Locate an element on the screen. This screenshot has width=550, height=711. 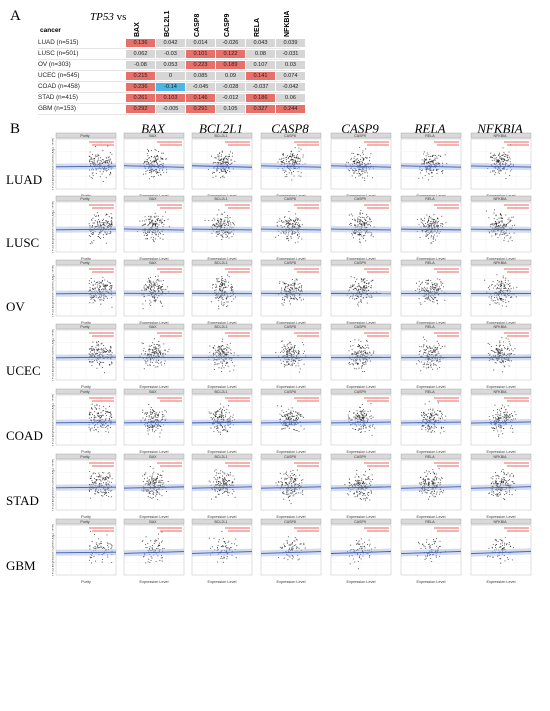
scatter-plot-ucec-casp9: CASP9 Expression Level is located at coordinates (360, 362).